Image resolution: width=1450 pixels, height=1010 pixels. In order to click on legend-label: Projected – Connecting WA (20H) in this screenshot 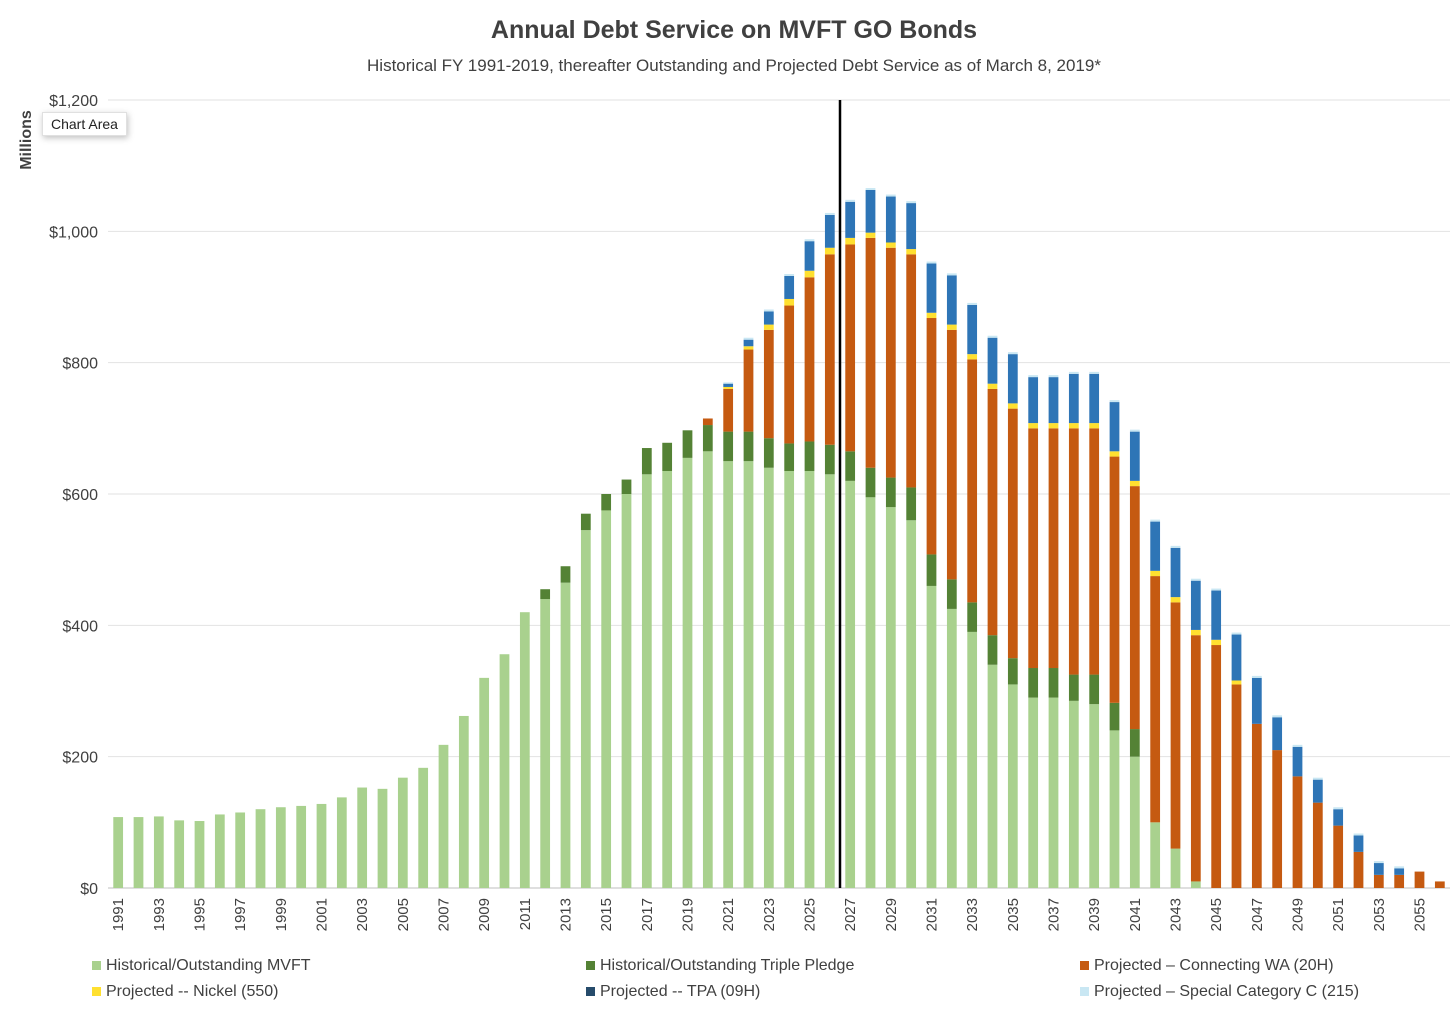, I will do `click(1214, 965)`.